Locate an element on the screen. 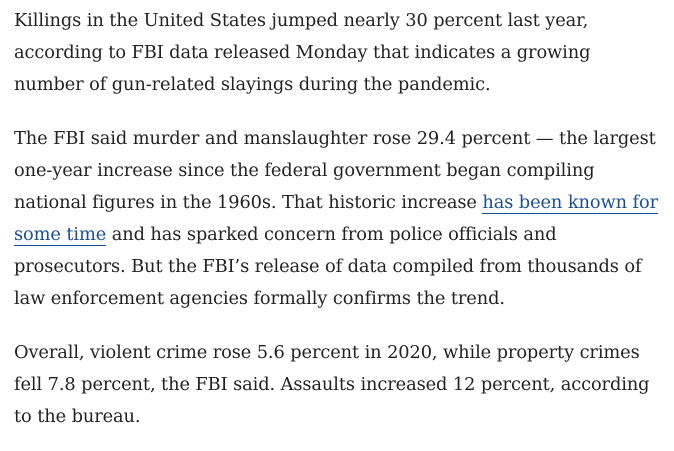 Image resolution: width=674 pixels, height=451 pixels. has-been-known-link: has been known for some time is located at coordinates (336, 219).